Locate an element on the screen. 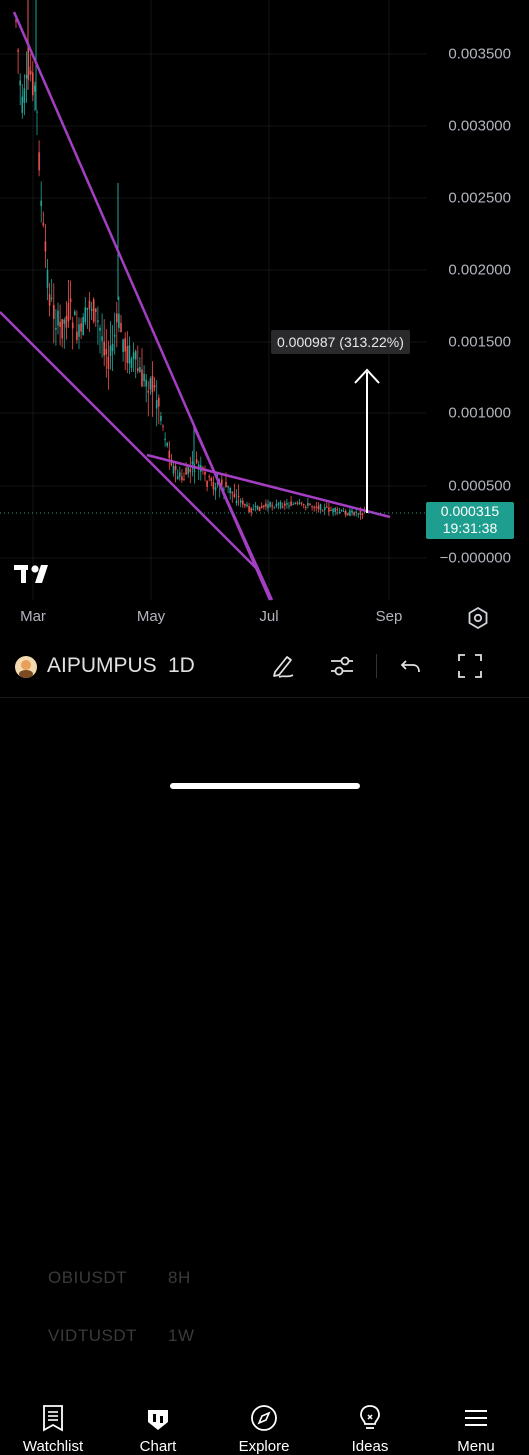 The height and width of the screenshot is (1455, 529). candle-countdown: 19:31:38 is located at coordinates (470, 528).